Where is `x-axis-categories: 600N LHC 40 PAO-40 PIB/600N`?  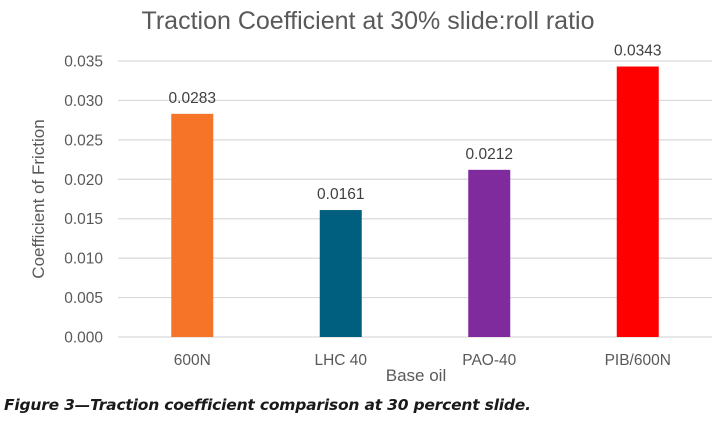 x-axis-categories: 600N LHC 40 PAO-40 PIB/600N is located at coordinates (422, 360).